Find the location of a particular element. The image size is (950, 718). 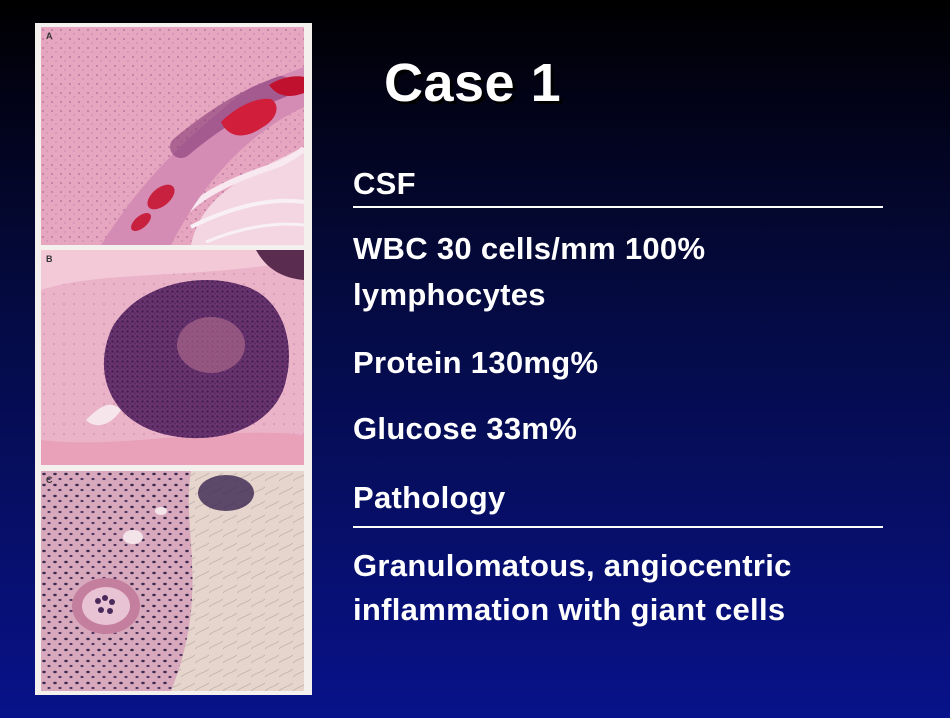

csf-heading: CSF is located at coordinates (384, 183).